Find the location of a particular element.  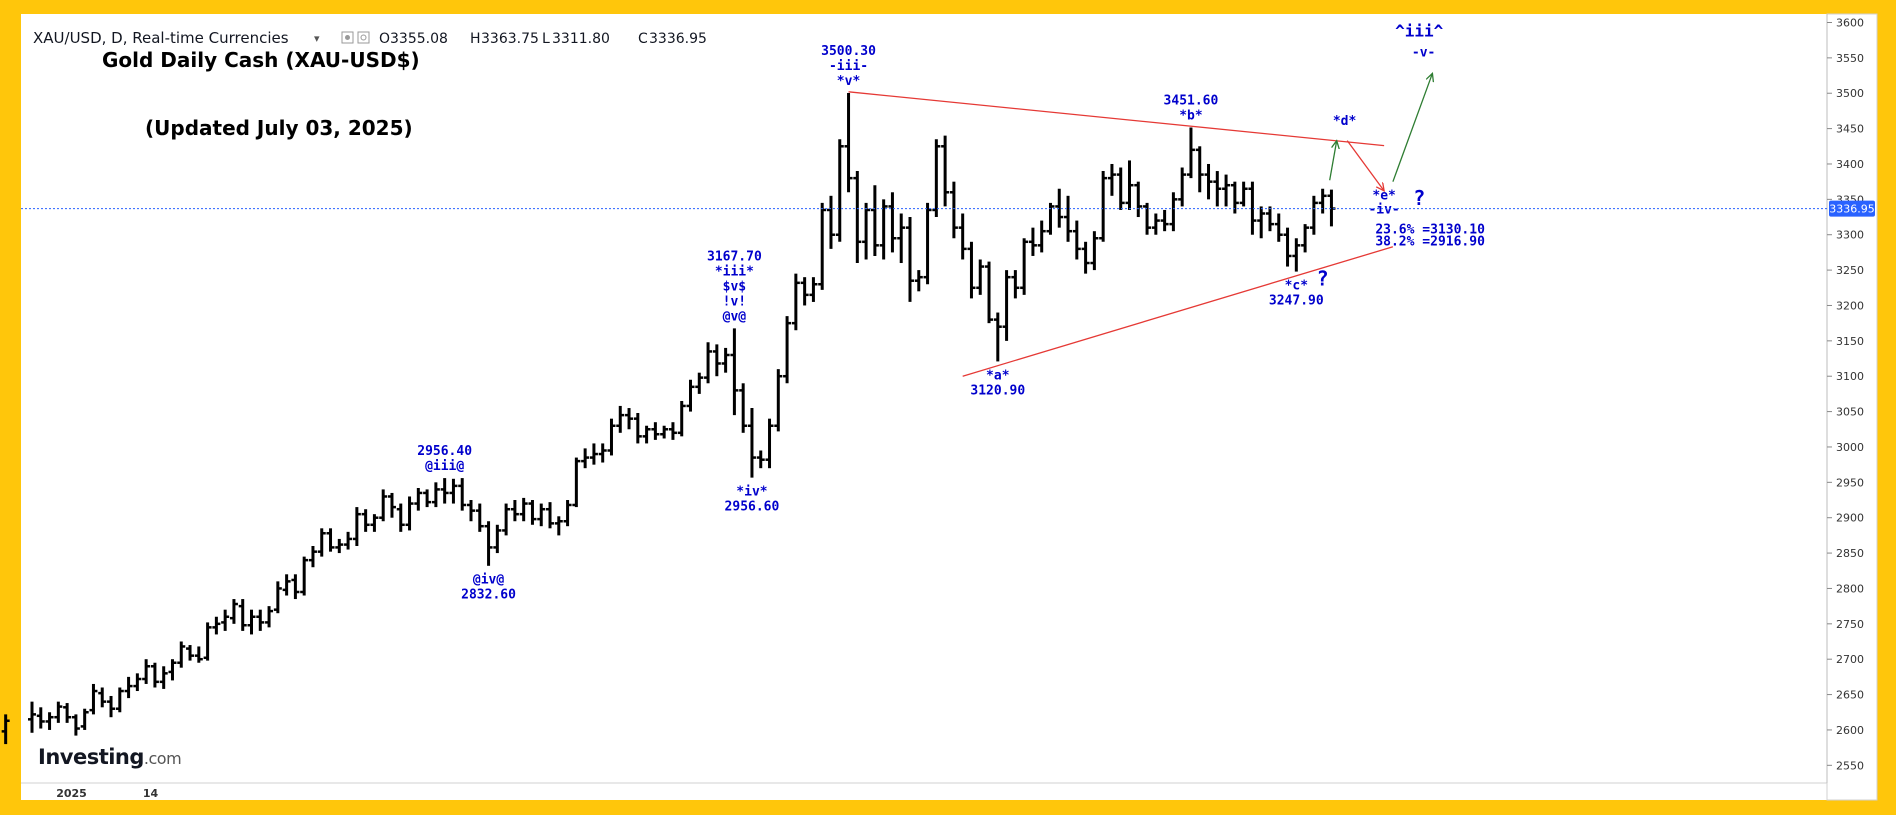

y-tick-label: 3600 is located at coordinates (1850, 22).